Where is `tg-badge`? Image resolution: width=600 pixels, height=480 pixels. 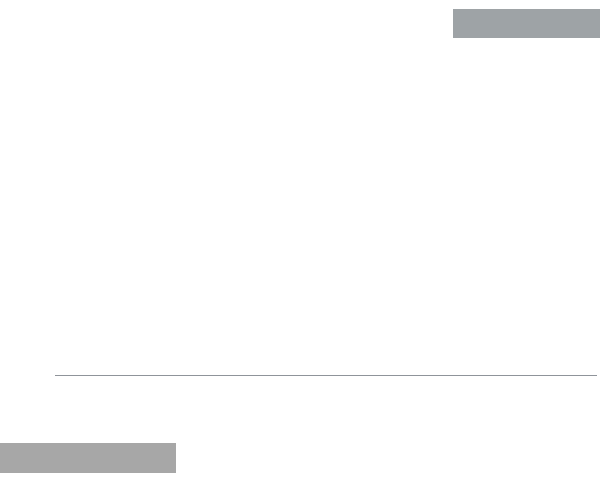
tg-badge is located at coordinates (526, 23).